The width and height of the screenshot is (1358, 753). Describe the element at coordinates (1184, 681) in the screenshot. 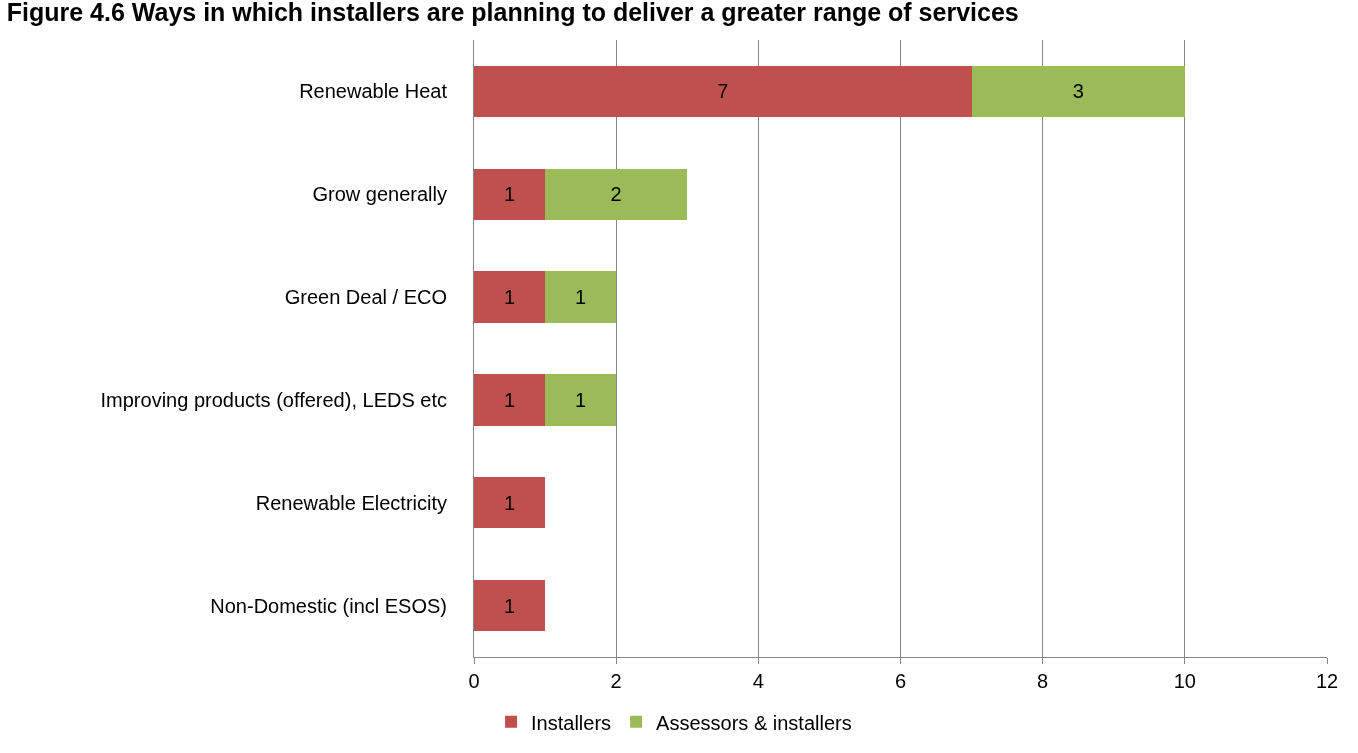

I see `x-tick-label: 10` at that location.